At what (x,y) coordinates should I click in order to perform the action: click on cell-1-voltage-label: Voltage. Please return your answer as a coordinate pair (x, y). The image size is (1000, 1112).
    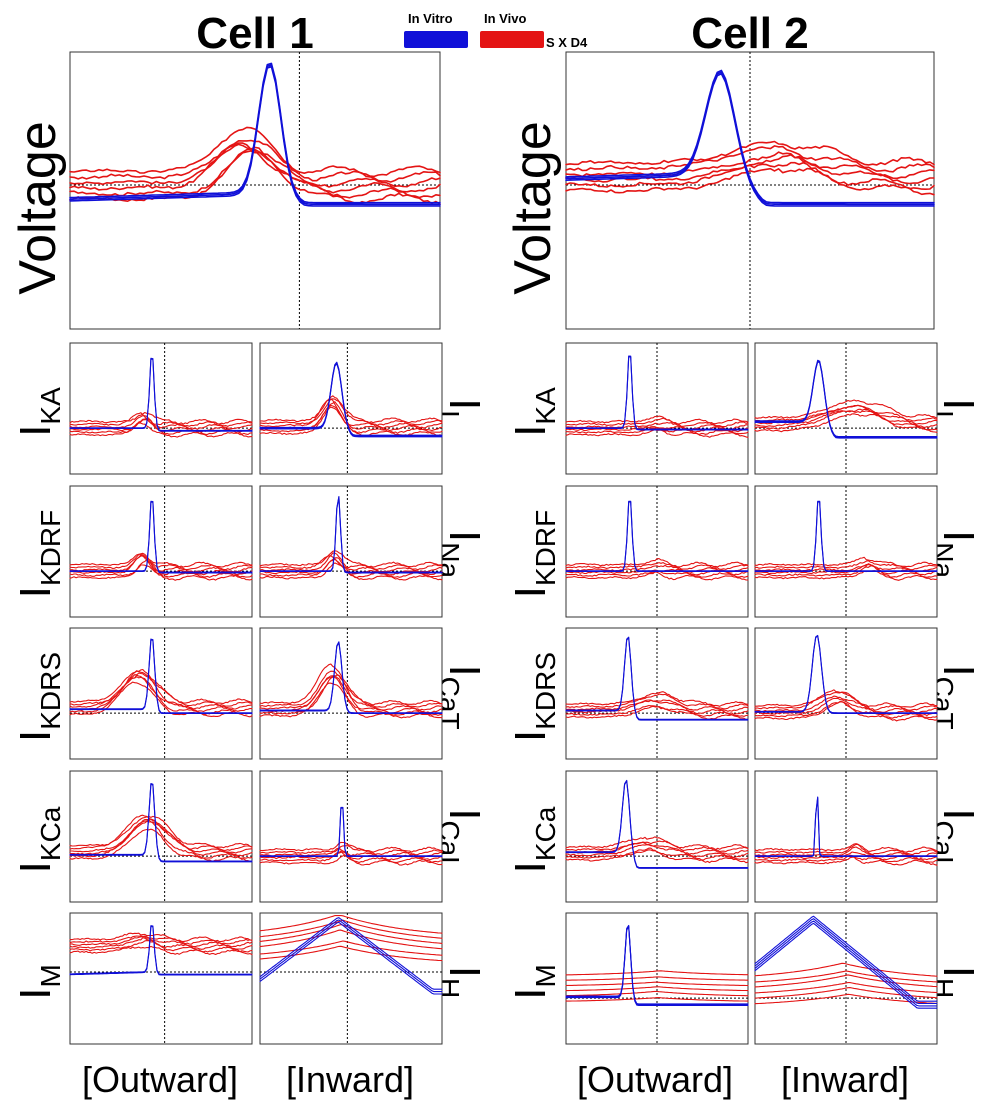
    Looking at the image, I should click on (38, 208).